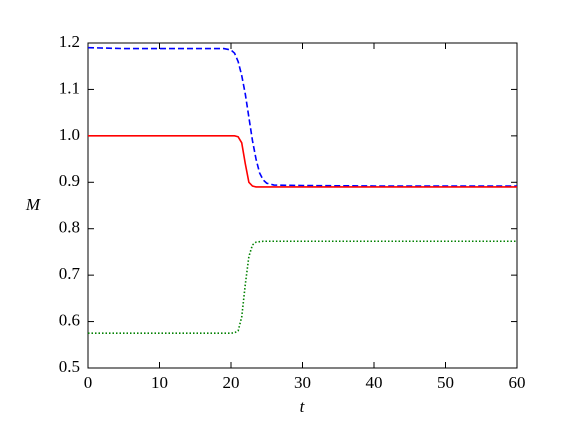  What do you see at coordinates (69, 319) in the screenshot?
I see `y-tick-label: 0.6` at bounding box center [69, 319].